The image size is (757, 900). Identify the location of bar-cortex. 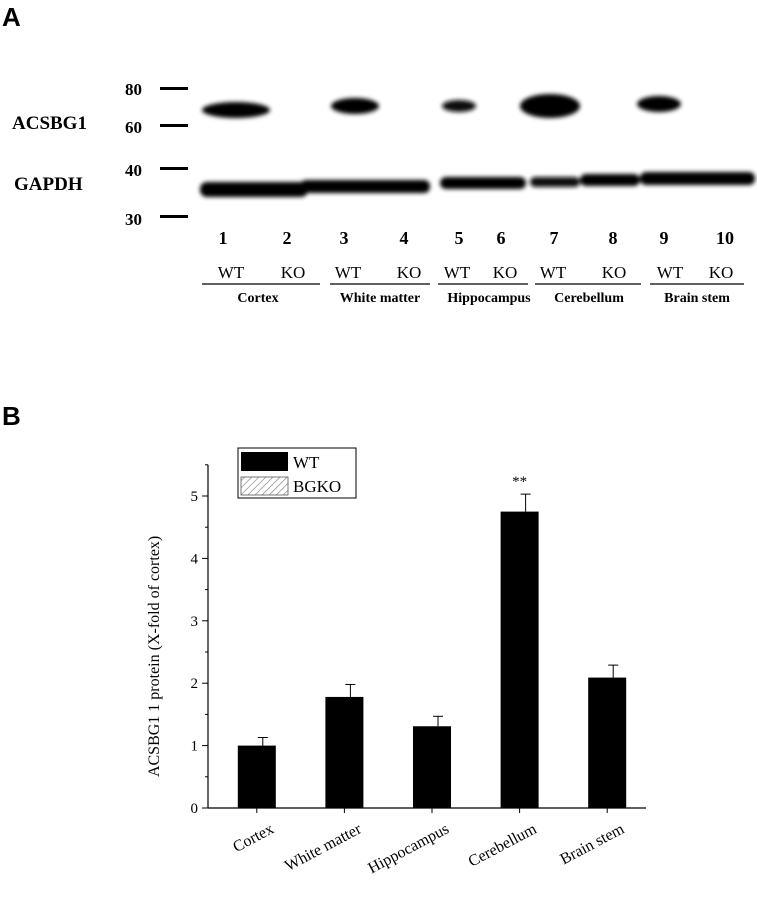
(256, 776).